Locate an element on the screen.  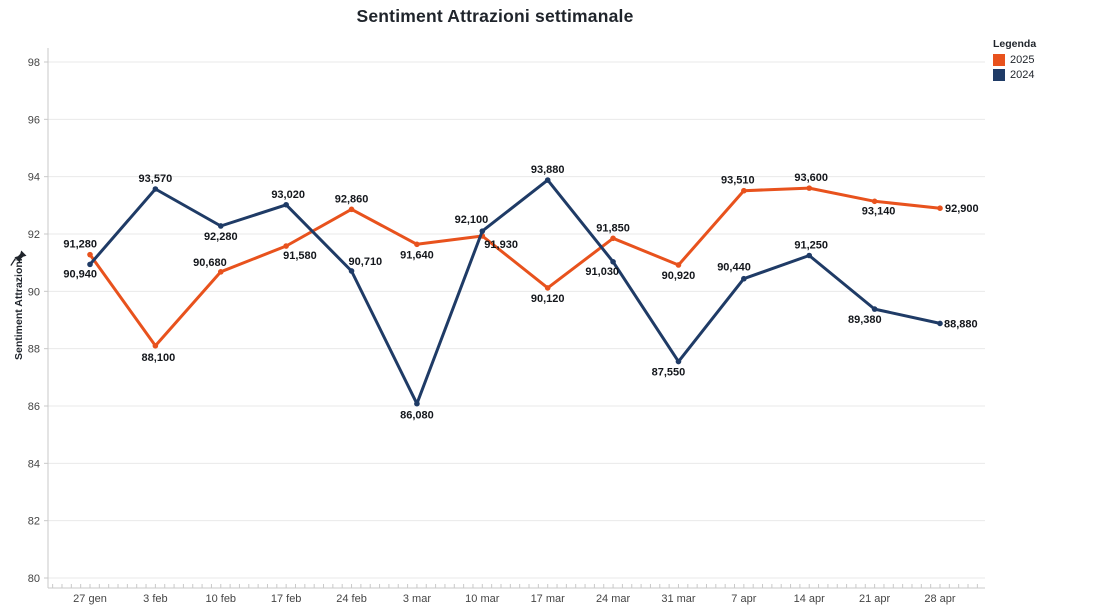
svg-text: 80 is located at coordinates (34, 579).